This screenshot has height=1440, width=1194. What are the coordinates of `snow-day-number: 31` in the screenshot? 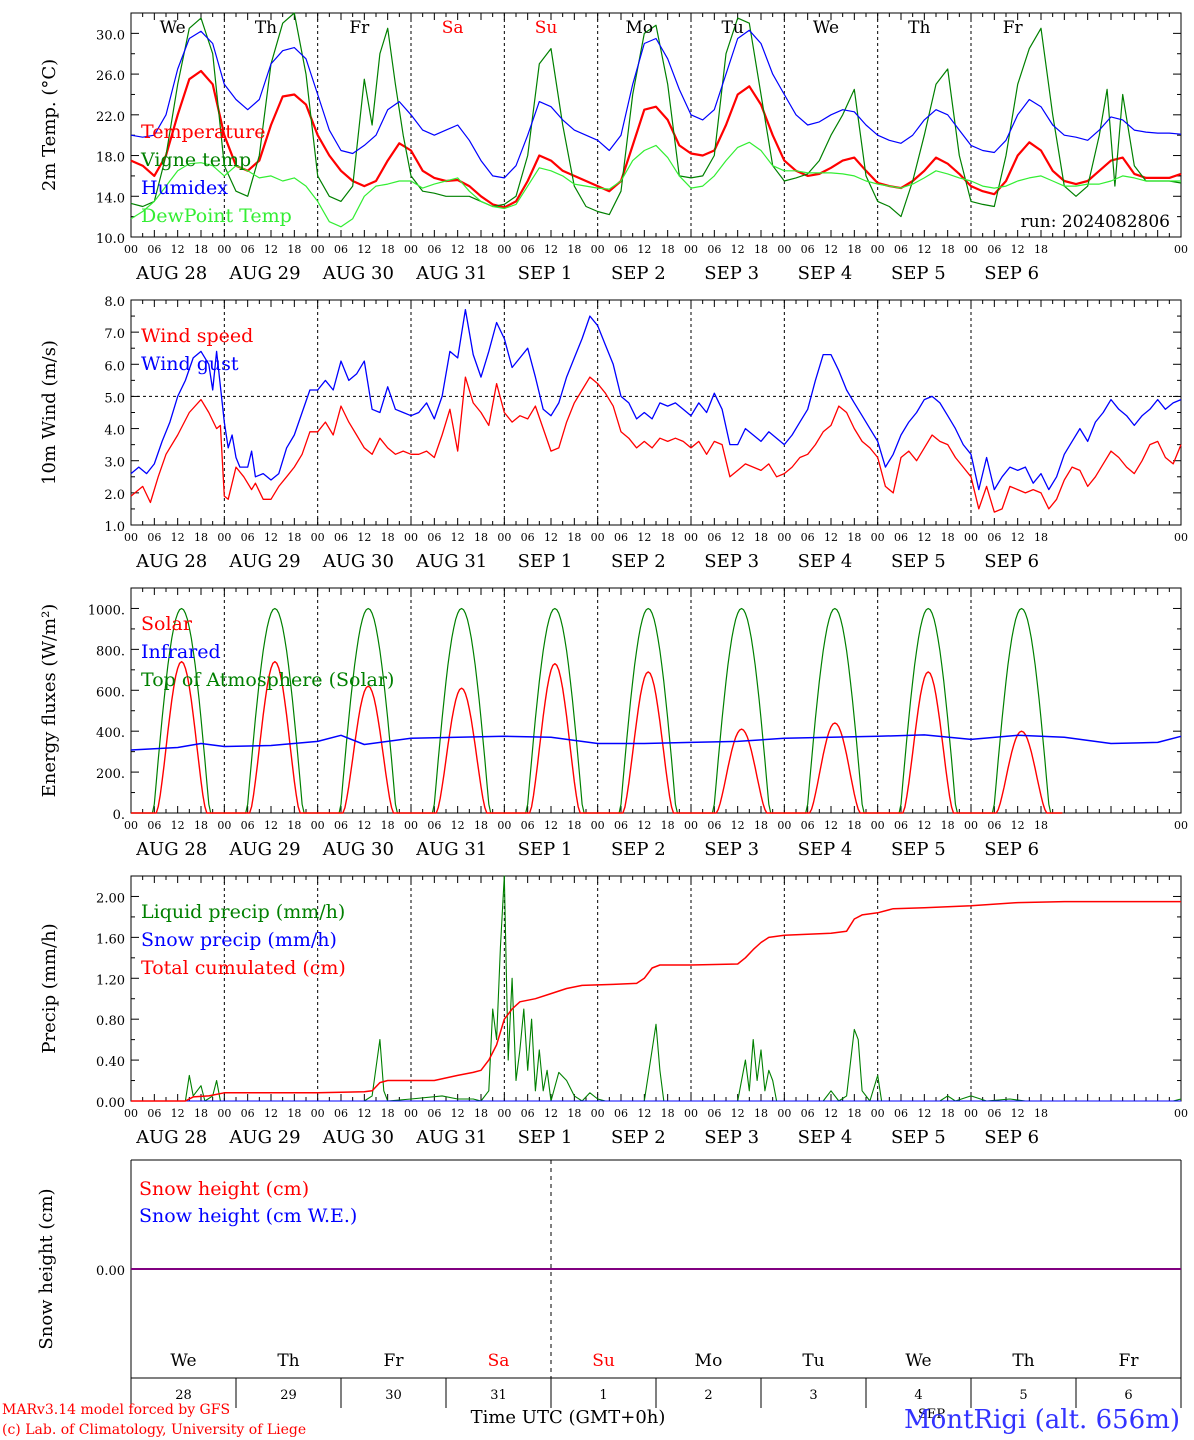 It's located at (498, 1395).